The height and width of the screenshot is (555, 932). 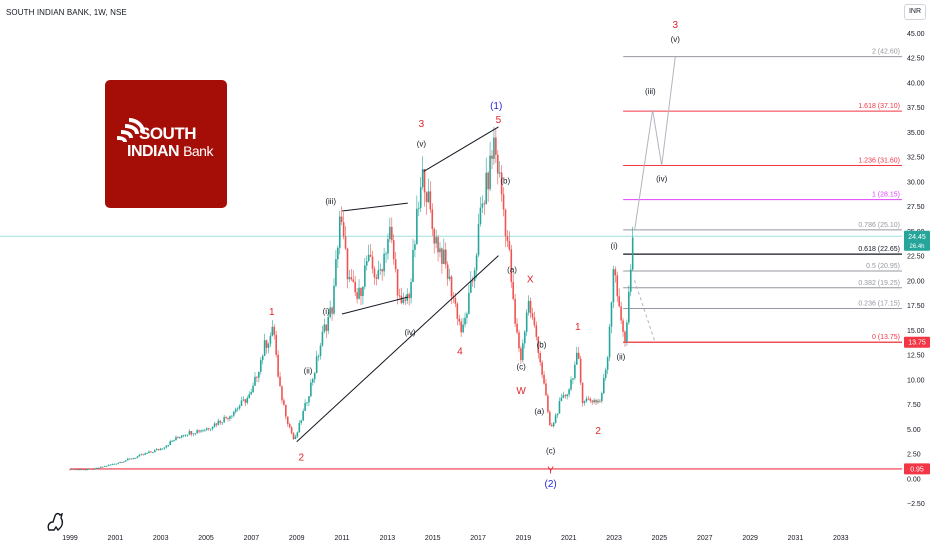 What do you see at coordinates (661, 178) in the screenshot?
I see `wave-label: (iv)` at bounding box center [661, 178].